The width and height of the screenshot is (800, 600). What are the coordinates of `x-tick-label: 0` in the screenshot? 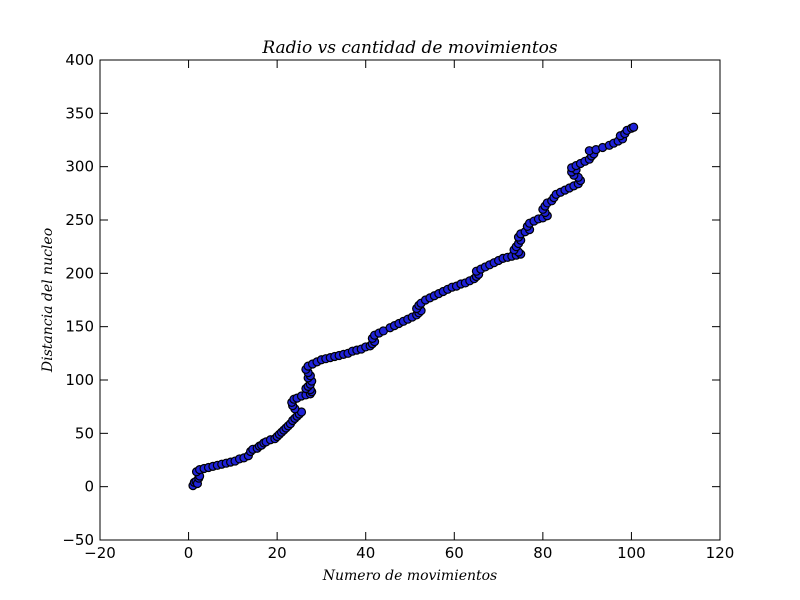 It's located at (189, 553).